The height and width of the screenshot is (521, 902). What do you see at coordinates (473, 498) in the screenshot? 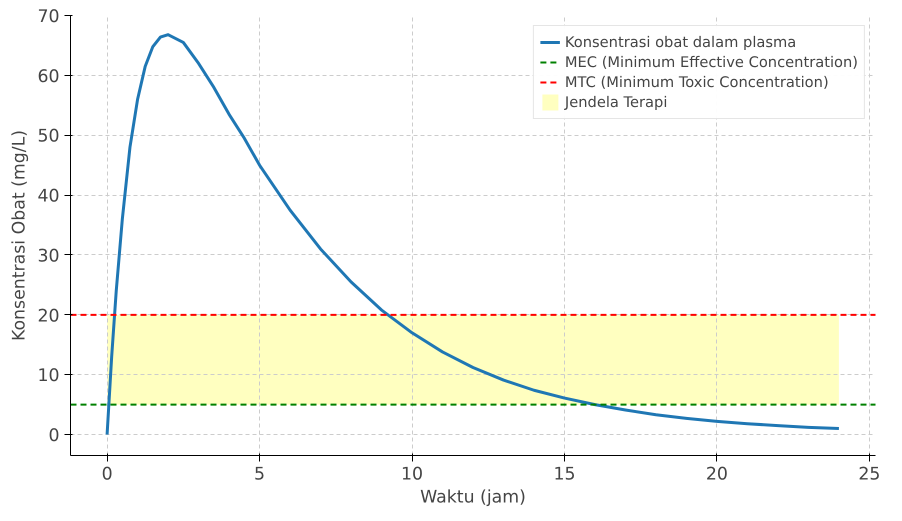
I see `x-axis-title: Waktu (jam)` at bounding box center [473, 498].